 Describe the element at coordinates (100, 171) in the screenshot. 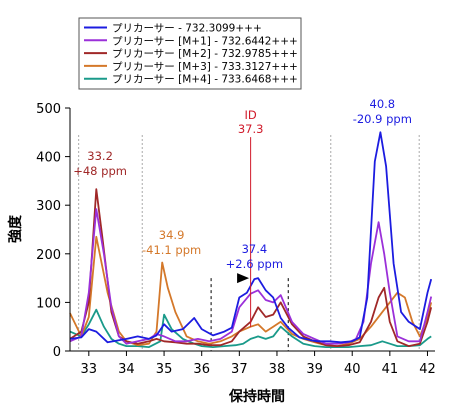

I see `annotation-ppm-0: +48 ppm` at that location.